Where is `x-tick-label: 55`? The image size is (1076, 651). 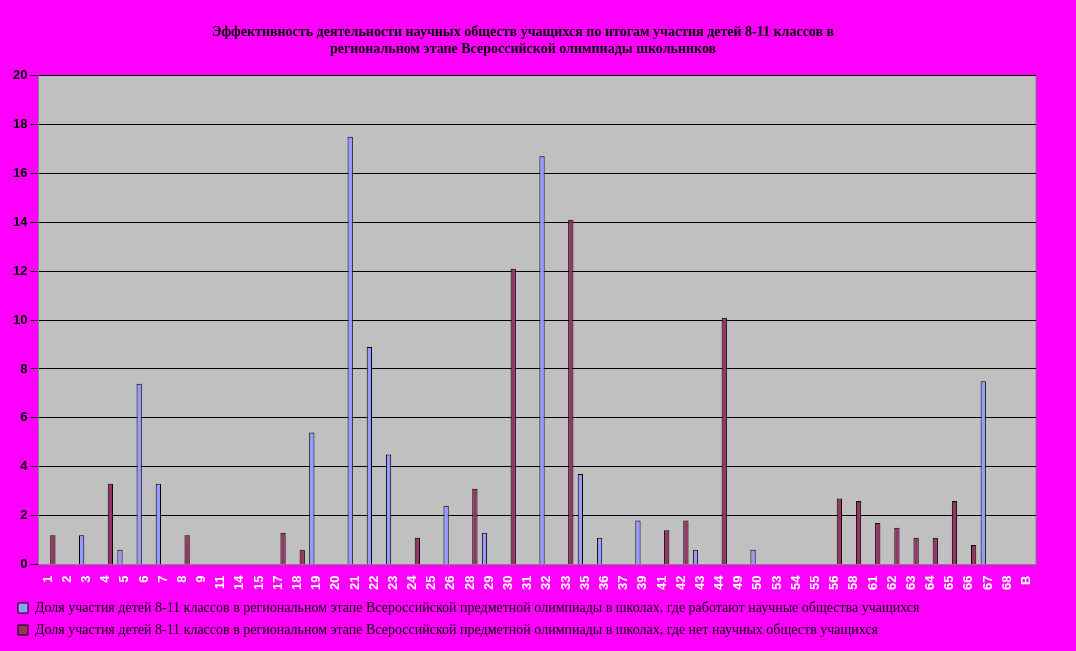
x-tick-label: 55 is located at coordinates (814, 583).